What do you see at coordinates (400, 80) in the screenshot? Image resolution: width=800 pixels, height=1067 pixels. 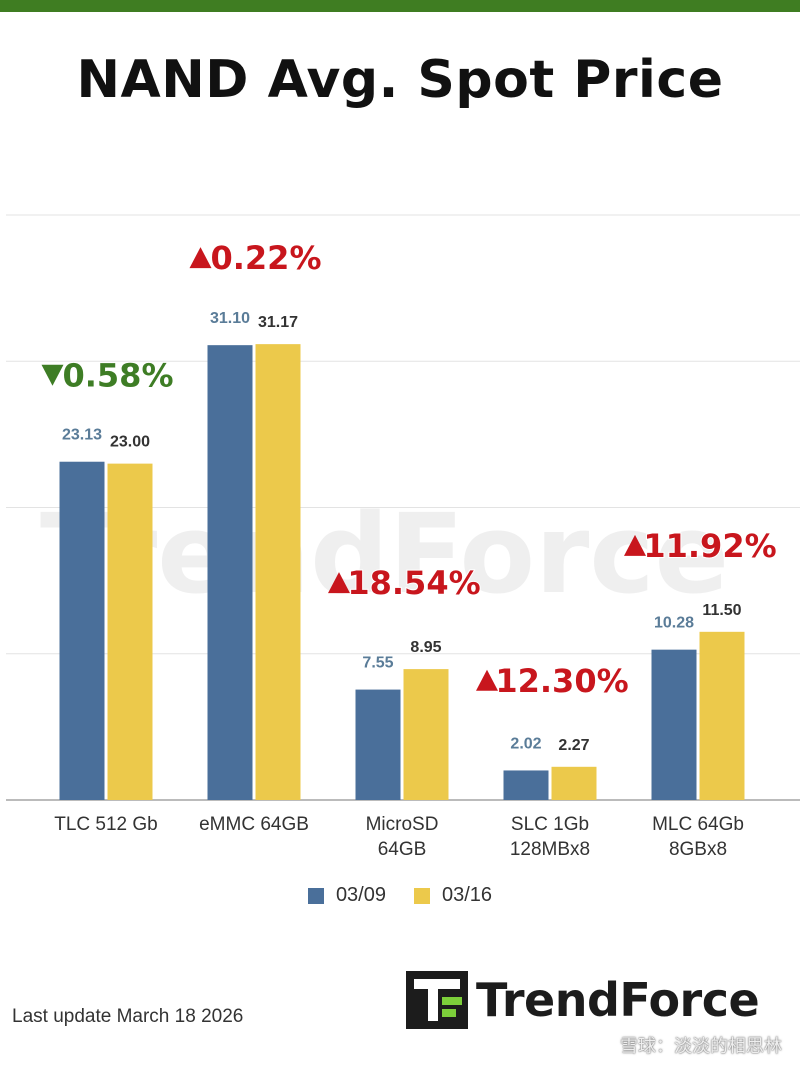 I see `chart-title: NAND Avg. Spot Price` at bounding box center [400, 80].